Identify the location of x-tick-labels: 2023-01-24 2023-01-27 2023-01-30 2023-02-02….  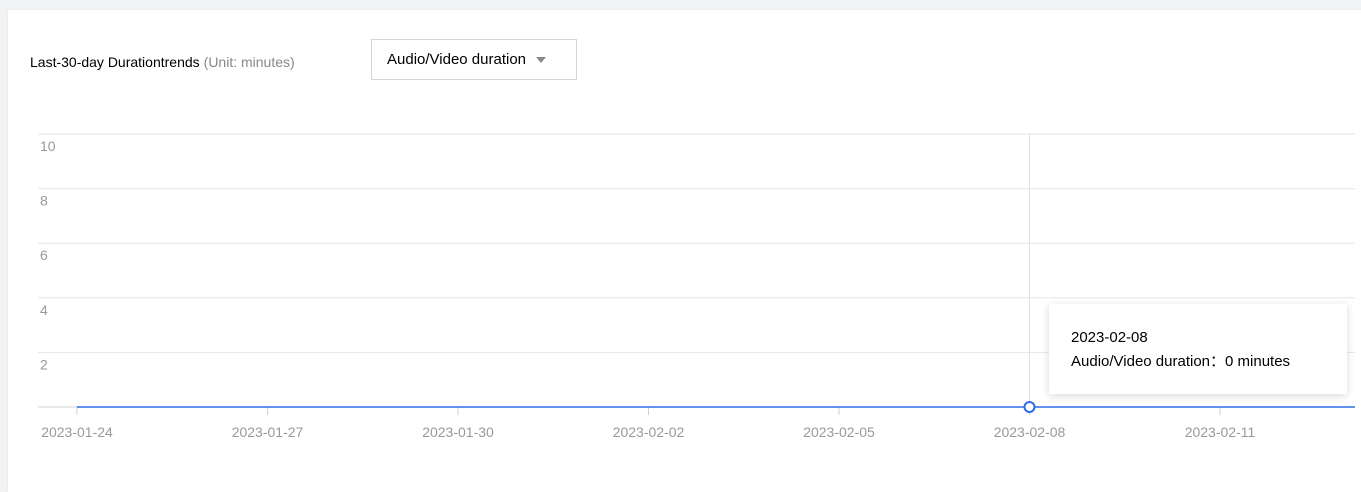
(648, 423).